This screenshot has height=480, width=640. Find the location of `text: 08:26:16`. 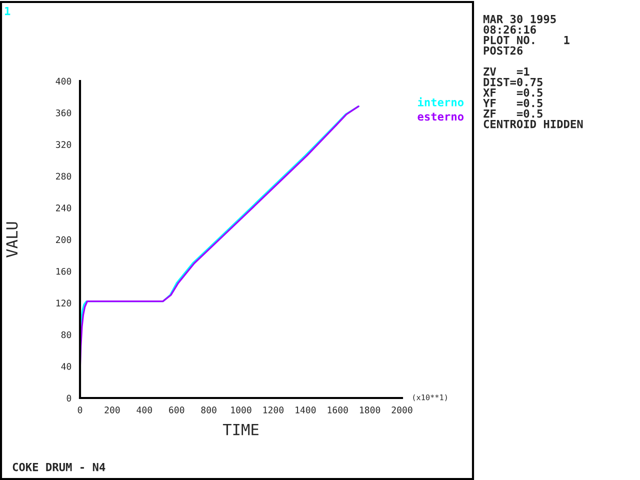

text: 08:26:16 is located at coordinates (510, 29).